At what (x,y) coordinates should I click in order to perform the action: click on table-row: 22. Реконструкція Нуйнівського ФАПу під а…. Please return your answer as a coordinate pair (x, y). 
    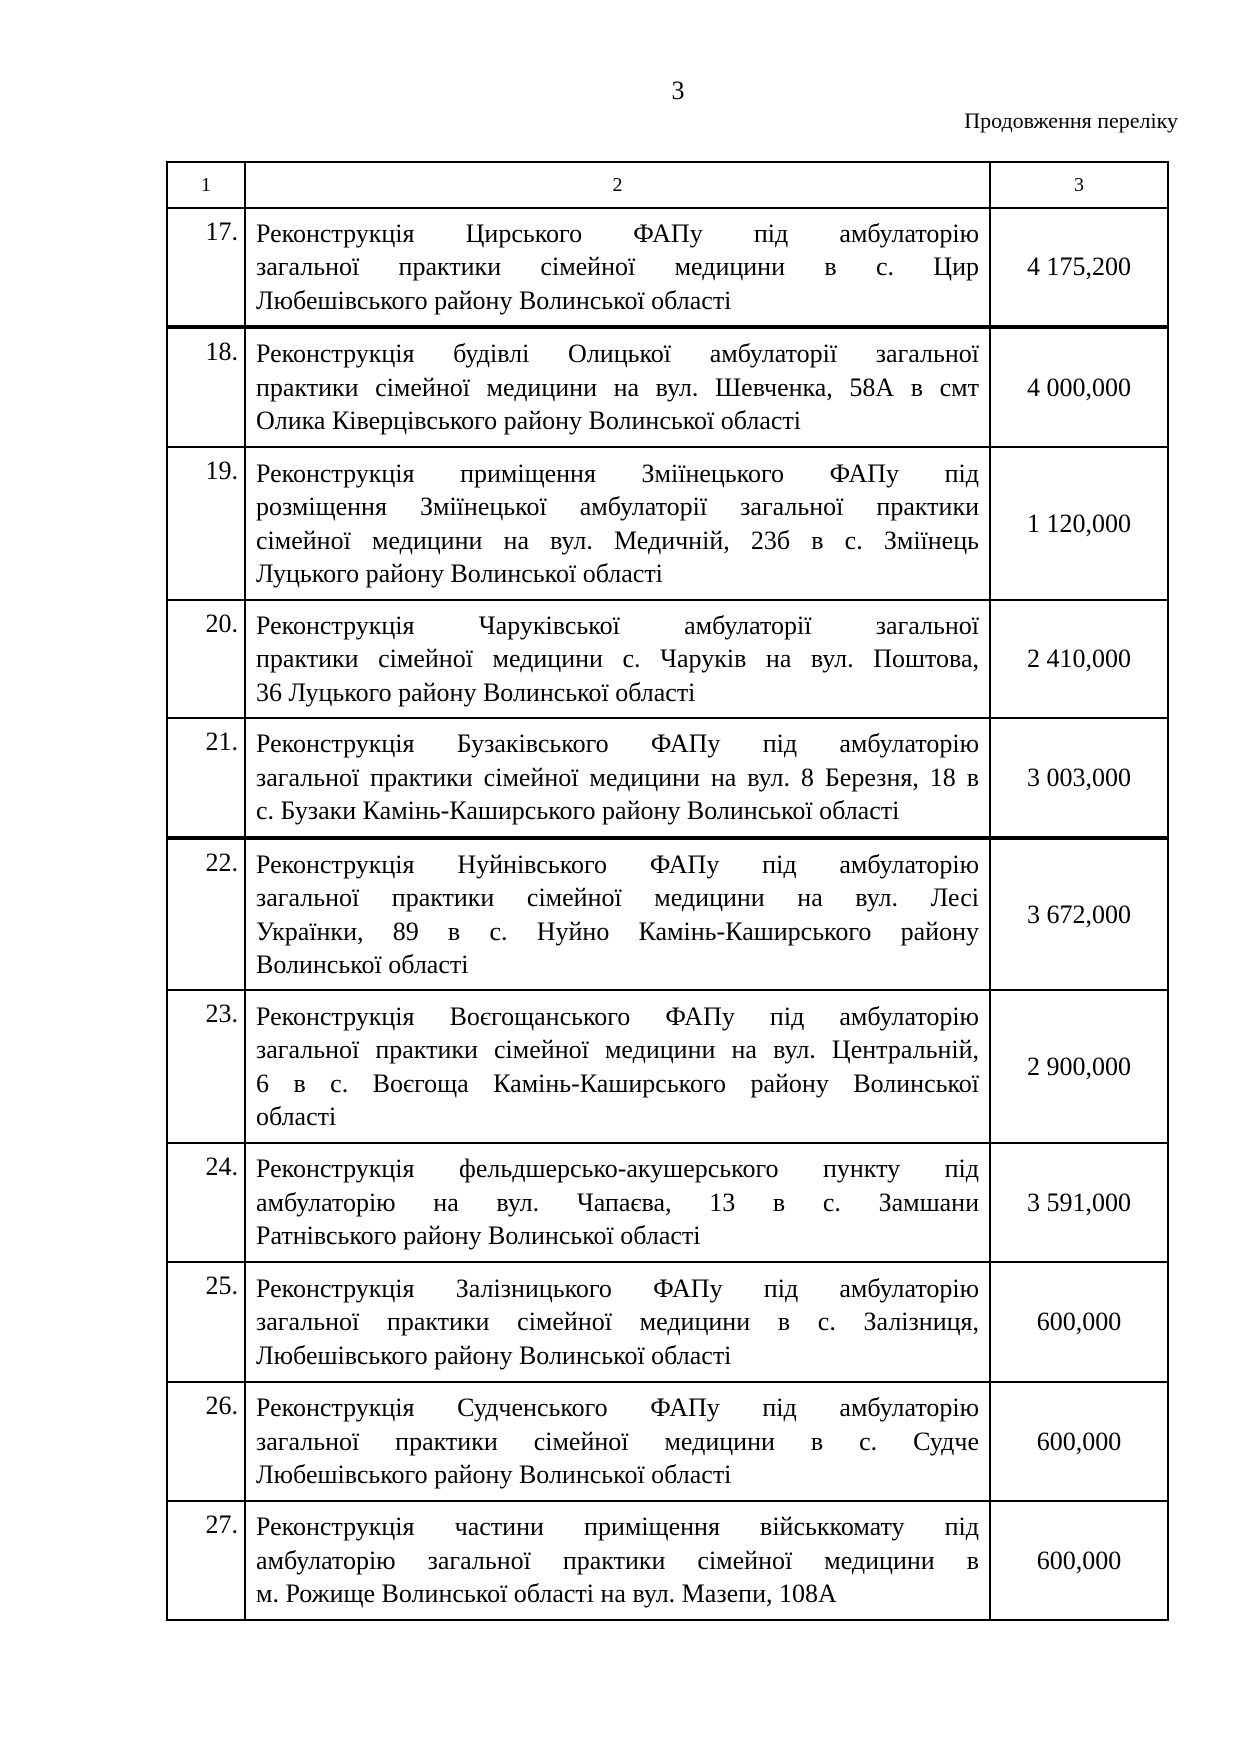
    Looking at the image, I should click on (667, 914).